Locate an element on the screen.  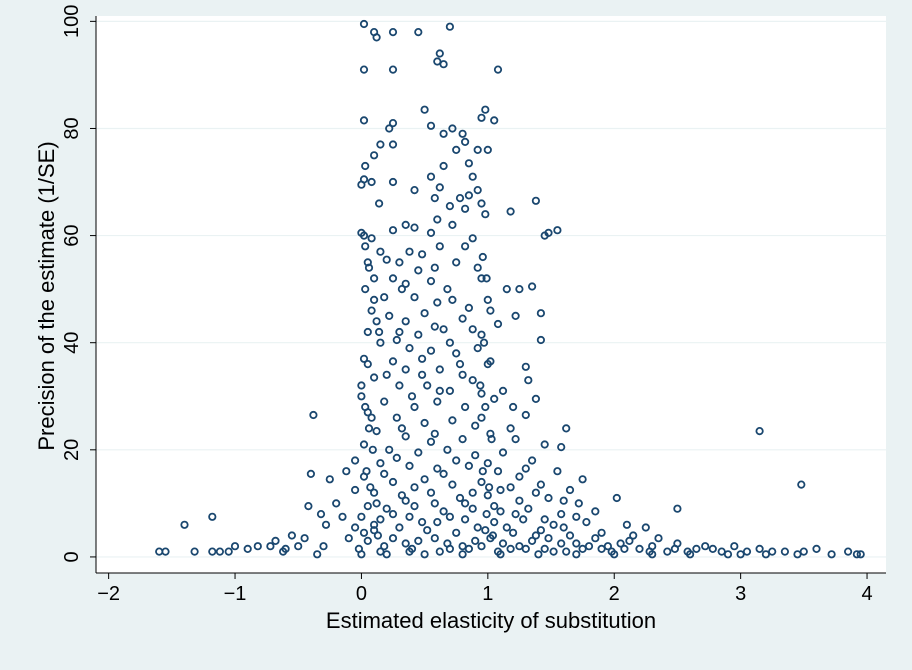
y-tick-label: 20 is located at coordinates (72, 450).